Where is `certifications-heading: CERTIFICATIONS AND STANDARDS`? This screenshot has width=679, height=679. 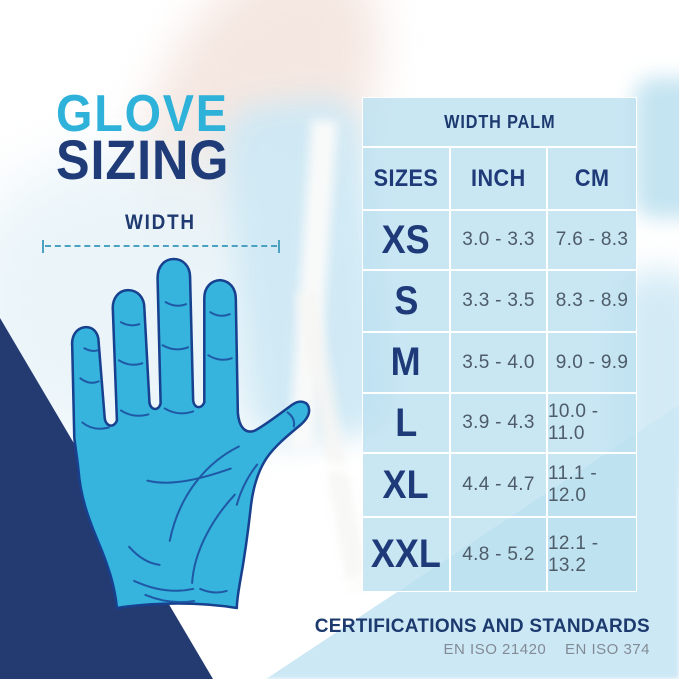 certifications-heading: CERTIFICATIONS AND STANDARDS is located at coordinates (482, 626).